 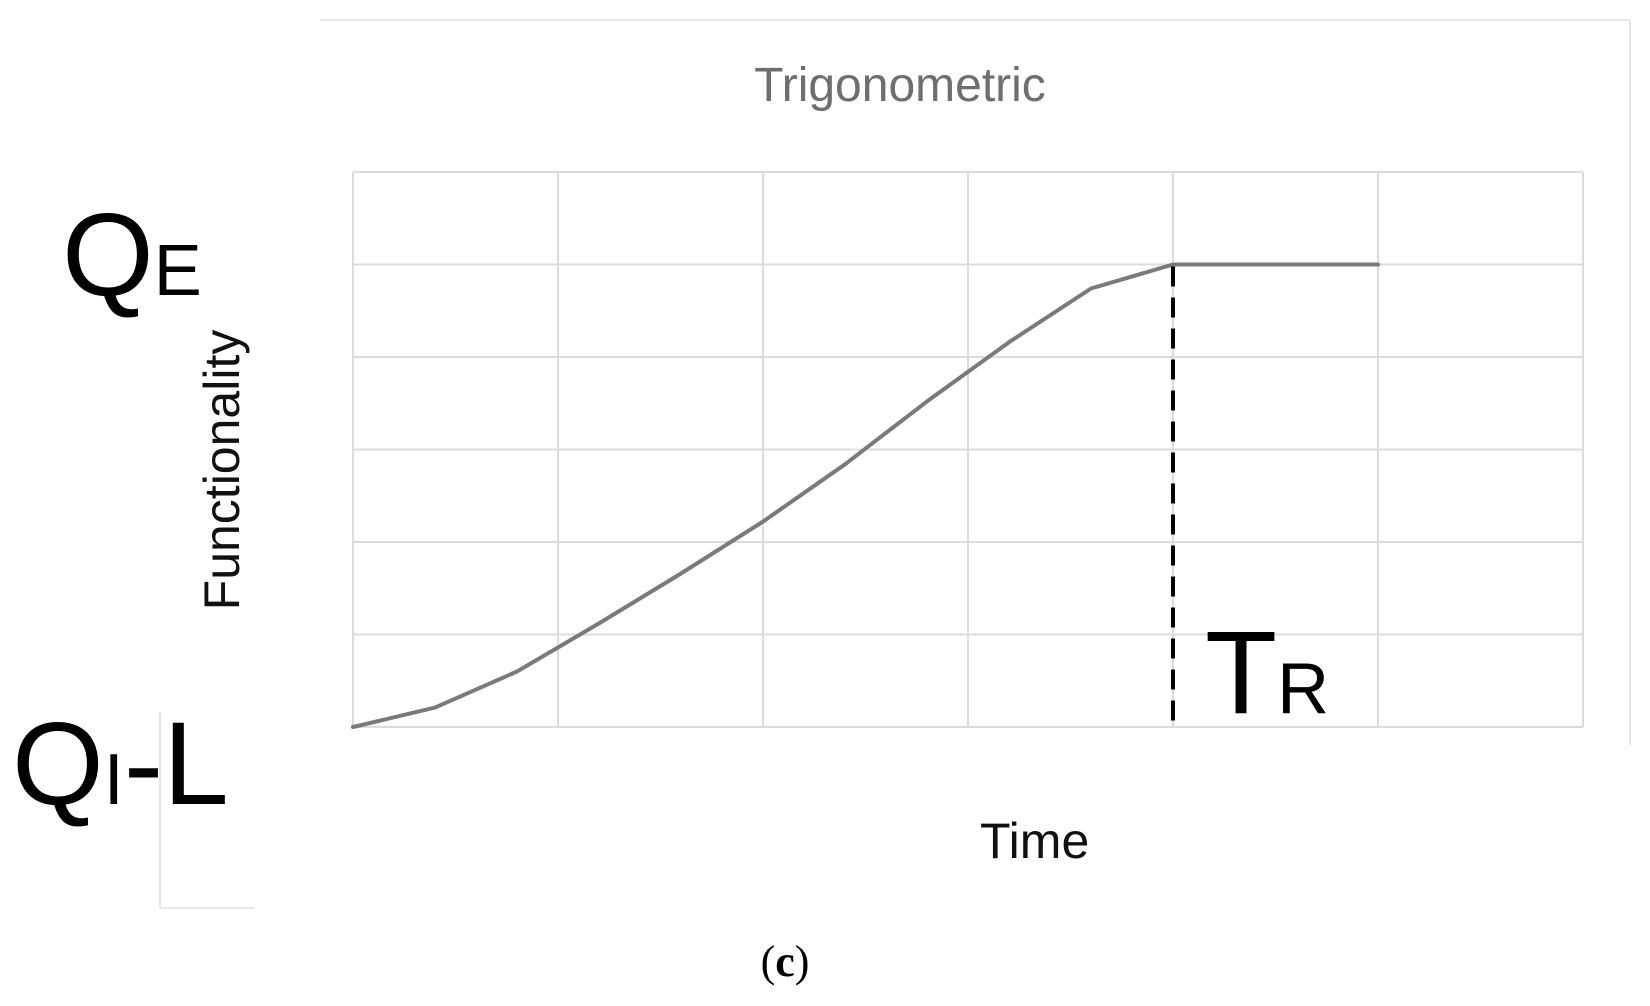 I want to click on tr-annotation: TR, so click(x=1267, y=673).